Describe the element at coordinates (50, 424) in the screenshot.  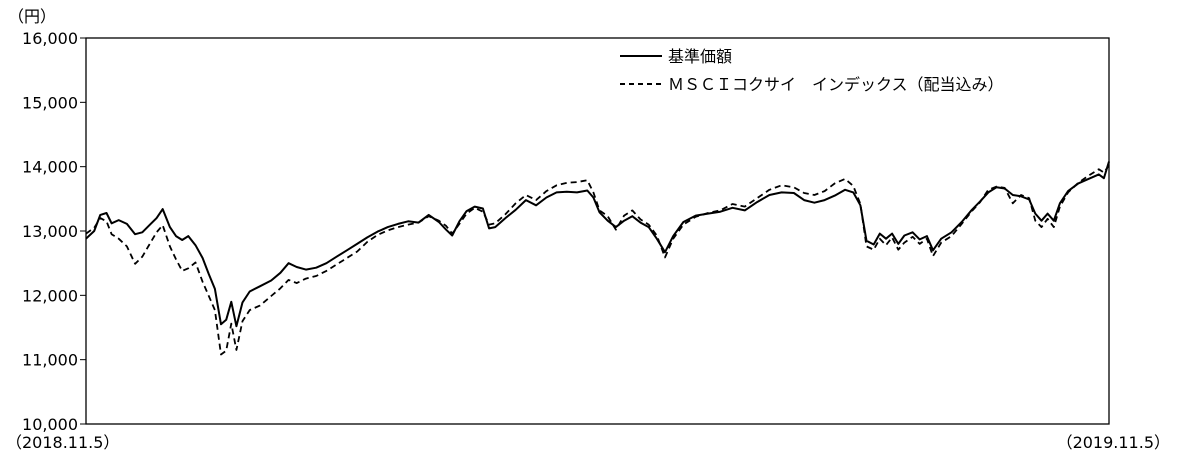
I see `y-tick-label: 10,000` at that location.